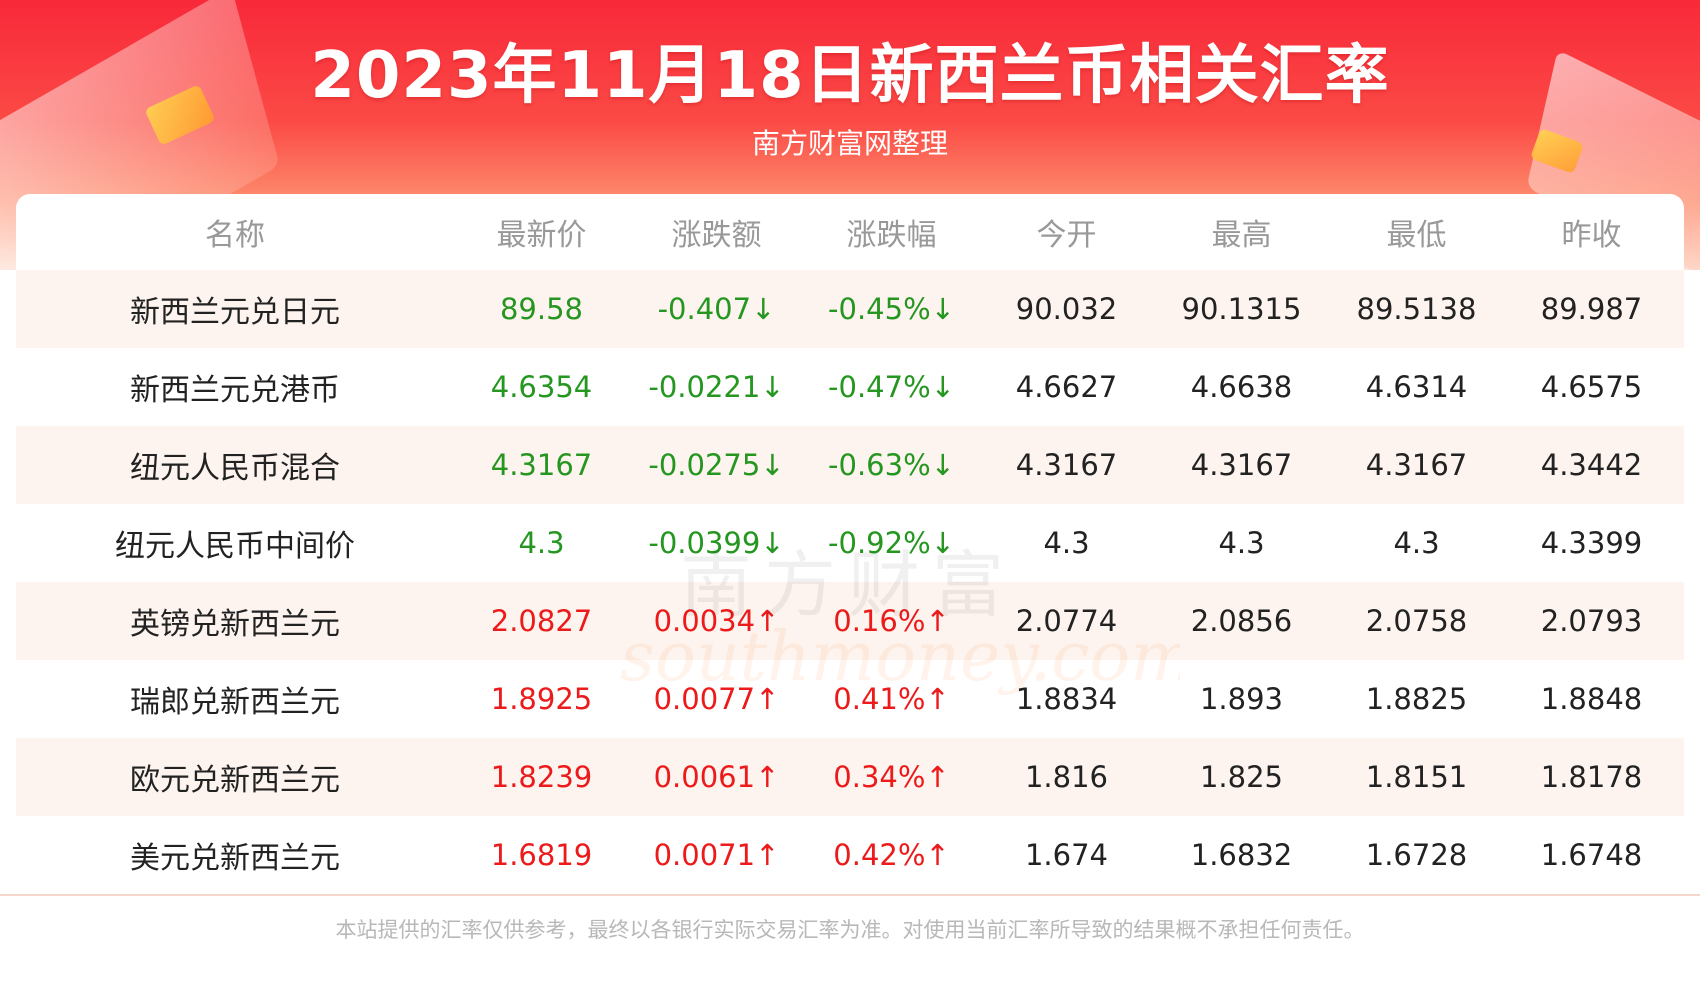  Describe the element at coordinates (1241, 309) in the screenshot. I see `cell-high: 90.1315` at that location.